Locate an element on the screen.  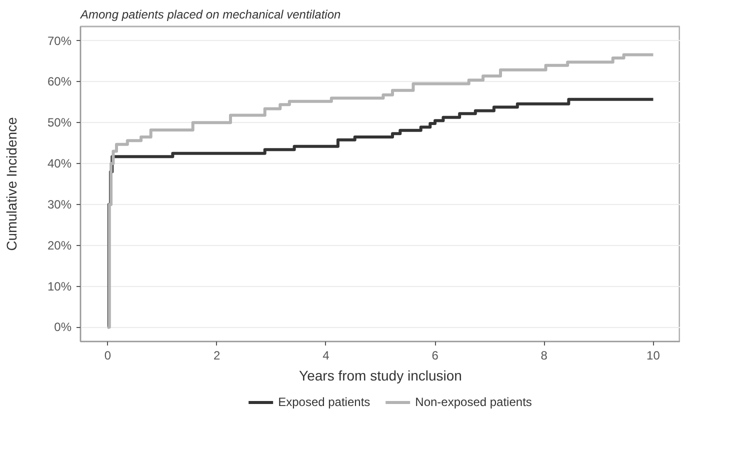
y-tick-label: 30% is located at coordinates (59, 204).